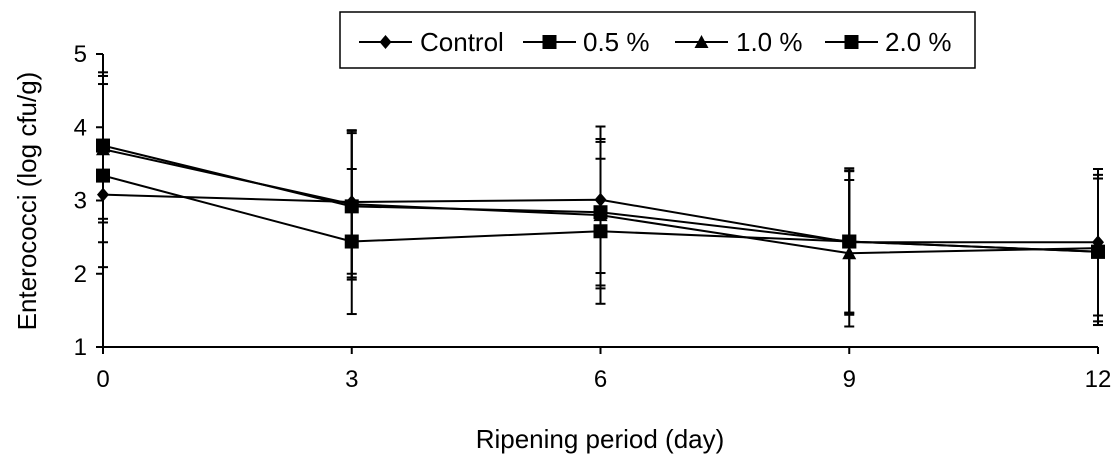  What do you see at coordinates (80, 54) in the screenshot?
I see `y-tick-label: 5` at bounding box center [80, 54].